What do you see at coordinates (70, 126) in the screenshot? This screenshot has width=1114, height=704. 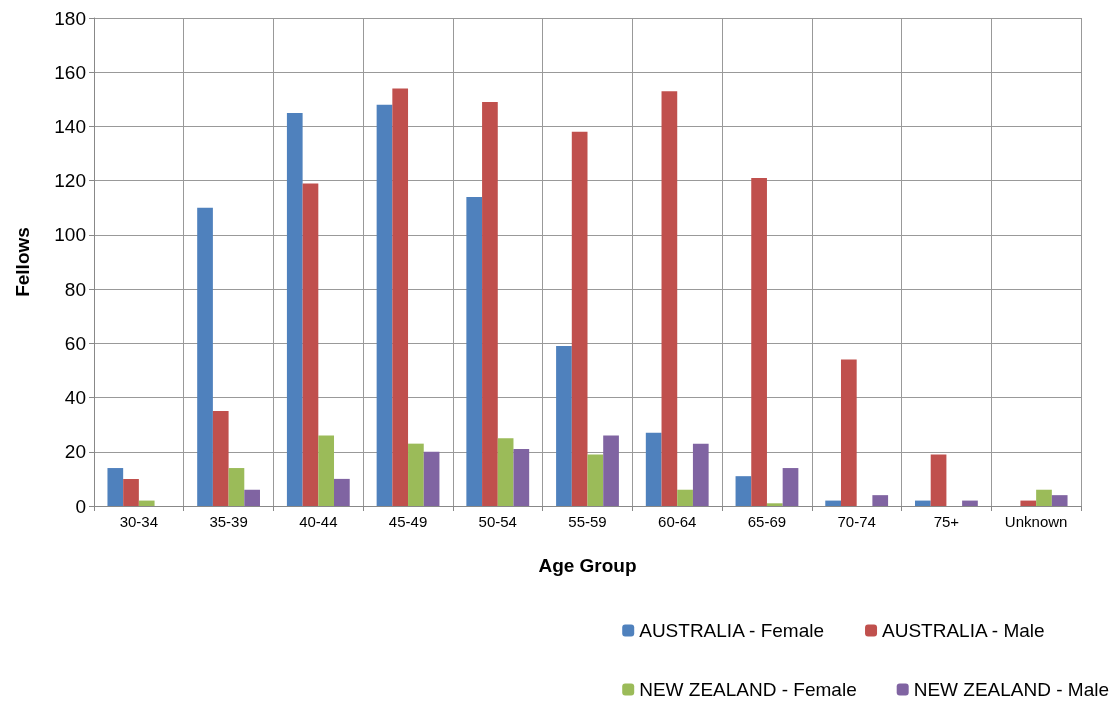 I see `y-tick-label: 140` at bounding box center [70, 126].